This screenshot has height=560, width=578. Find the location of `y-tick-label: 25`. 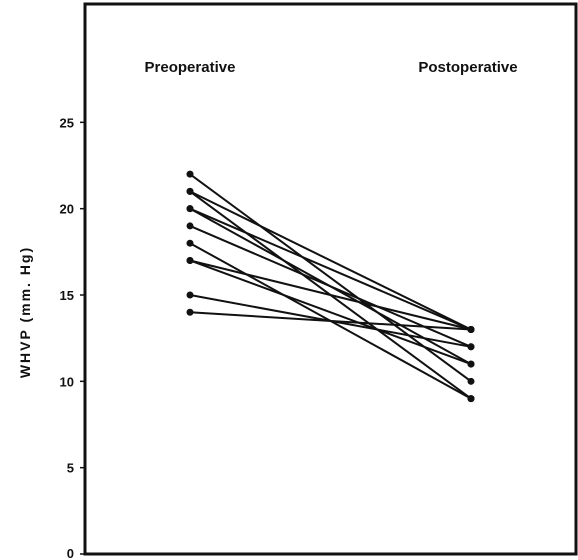

y-tick-label: 25 is located at coordinates (67, 122).